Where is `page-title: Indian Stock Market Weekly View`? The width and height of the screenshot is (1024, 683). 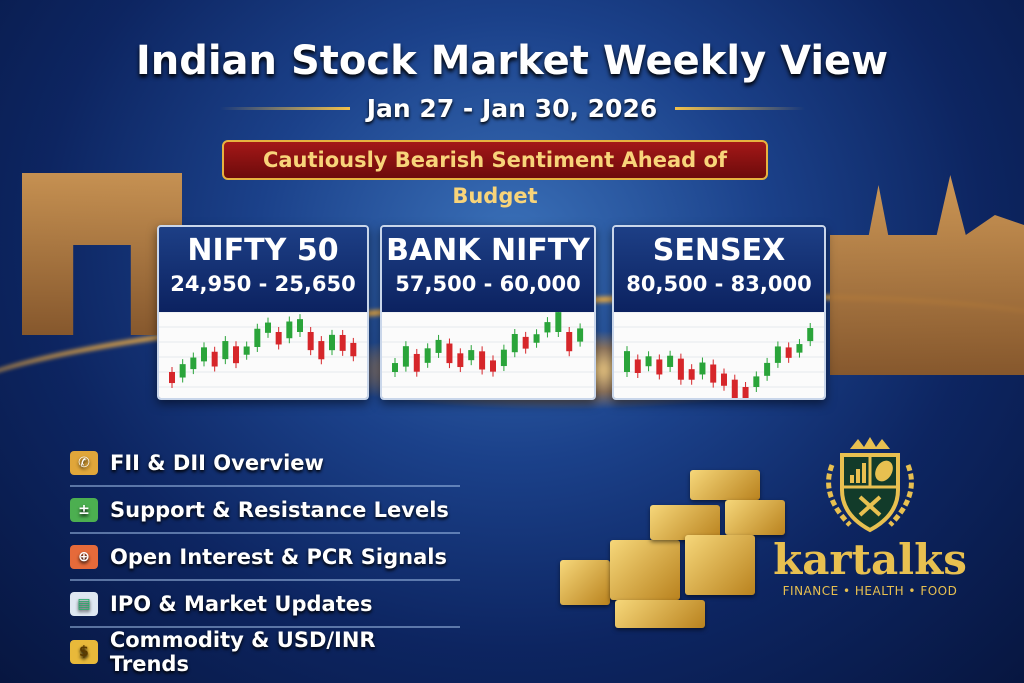 page-title: Indian Stock Market Weekly View is located at coordinates (512, 61).